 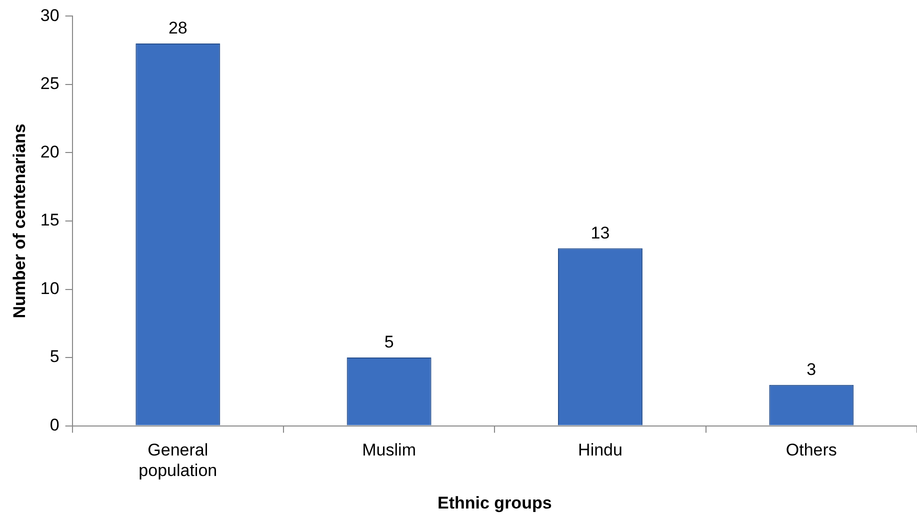 What do you see at coordinates (811, 370) in the screenshot?
I see `data-label: 3` at bounding box center [811, 370].